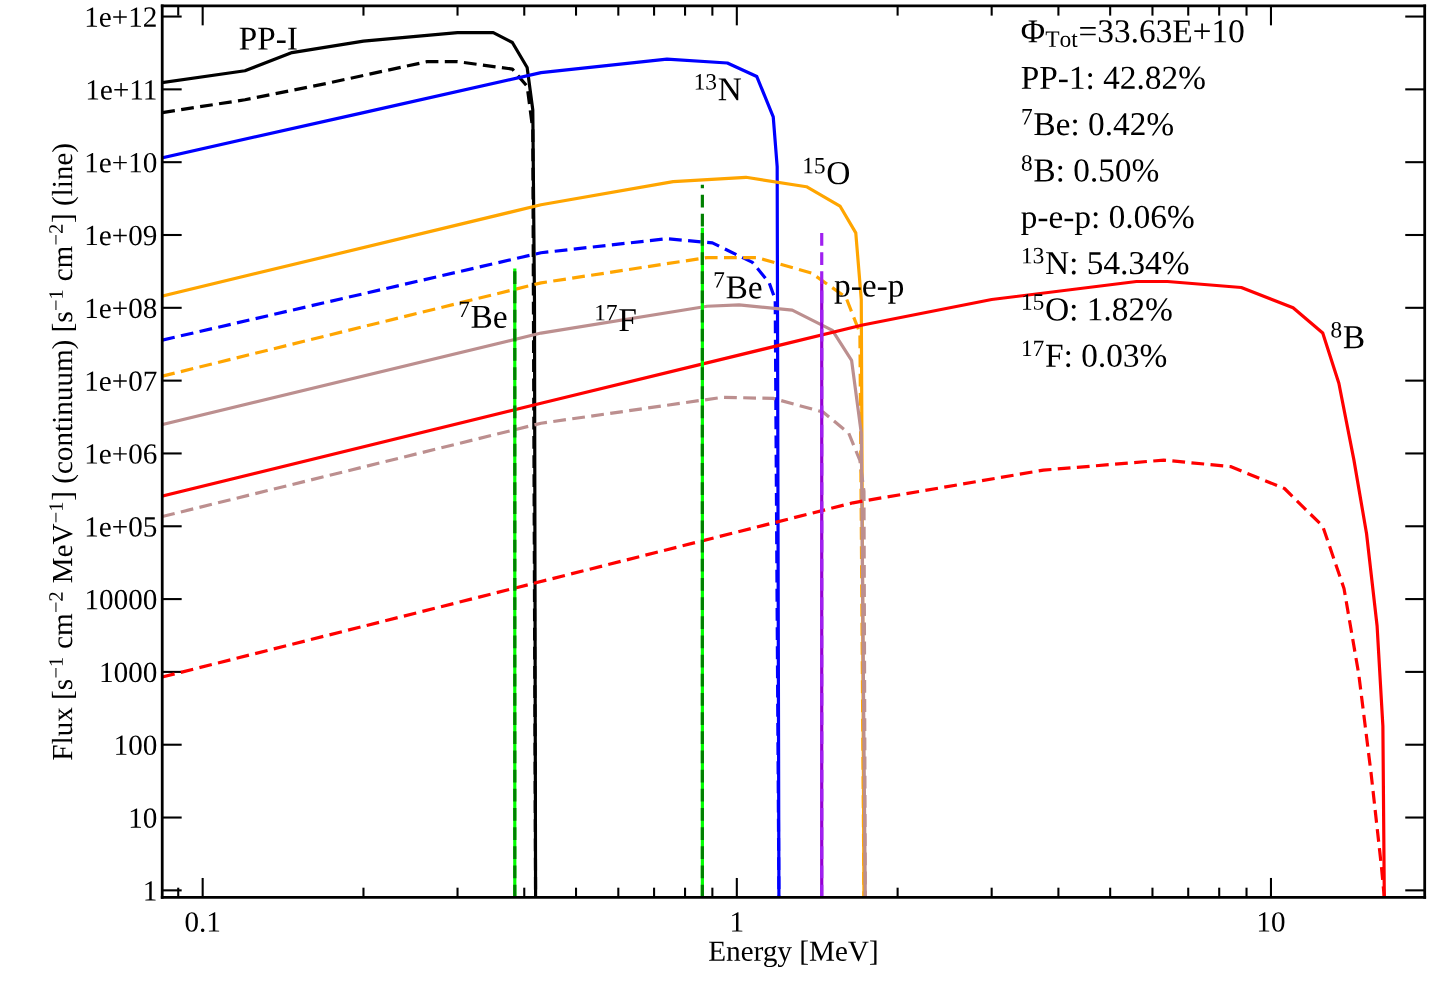 Image resolution: width=1442 pixels, height=984 pixels. I want to click on y-tick-label: 1e+05, so click(121, 526).